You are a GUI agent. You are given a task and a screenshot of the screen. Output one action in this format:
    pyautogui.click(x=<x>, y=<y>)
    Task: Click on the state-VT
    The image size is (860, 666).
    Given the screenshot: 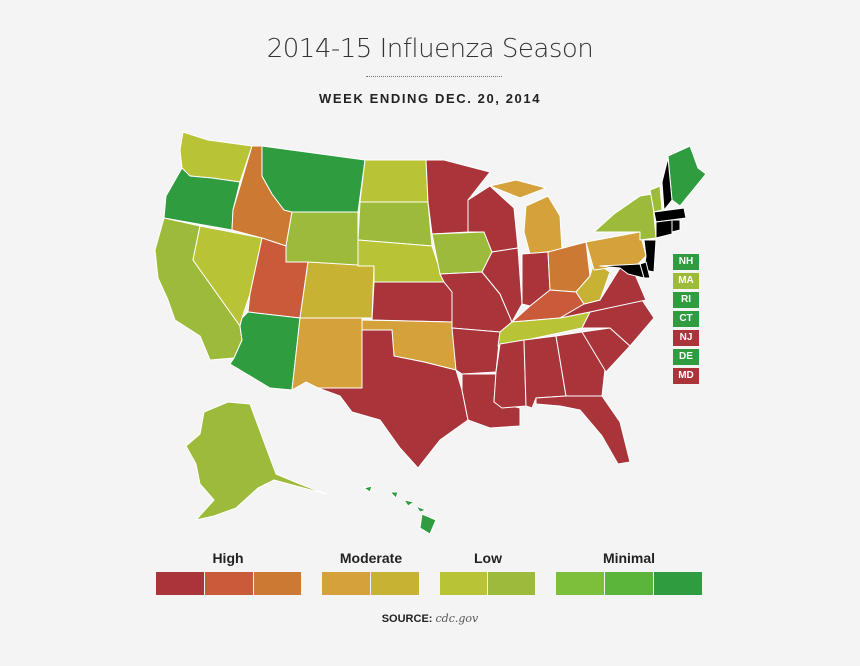 What is the action you would take?
    pyautogui.click(x=656, y=199)
    